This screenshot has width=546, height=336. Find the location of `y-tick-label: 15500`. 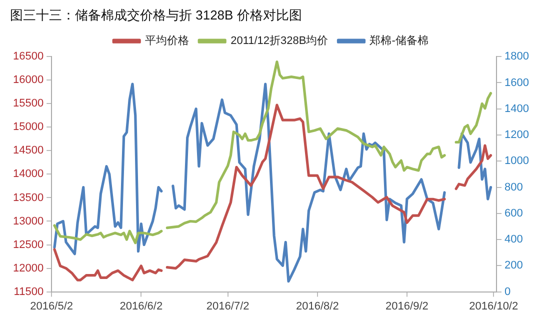

y-tick-label: 15500 is located at coordinates (28, 104).